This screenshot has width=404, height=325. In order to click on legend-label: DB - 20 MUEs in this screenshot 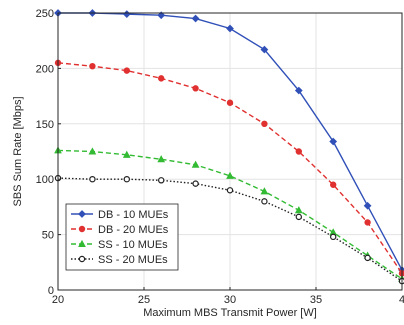, I will do `click(133, 230)`.